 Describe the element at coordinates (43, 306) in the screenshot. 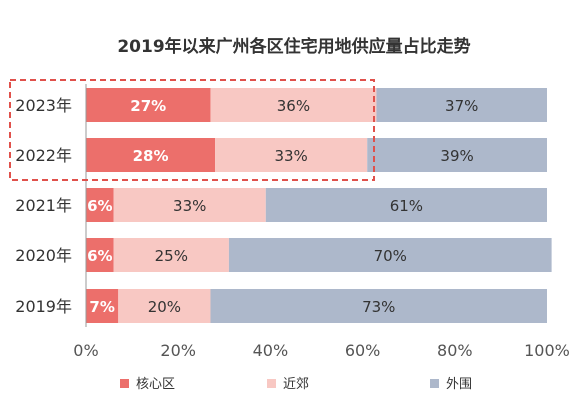

I see `category-label-2019: 2019年` at that location.